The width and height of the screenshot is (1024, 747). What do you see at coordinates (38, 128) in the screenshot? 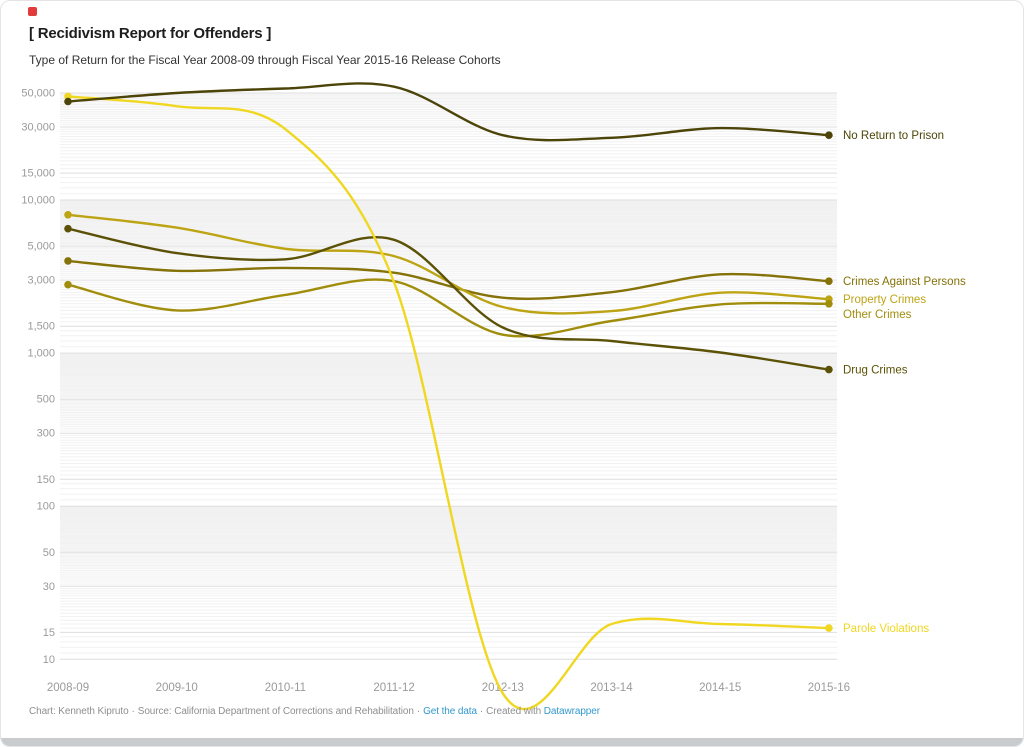
I see `y-axis-tick-label: 30,000` at bounding box center [38, 128].